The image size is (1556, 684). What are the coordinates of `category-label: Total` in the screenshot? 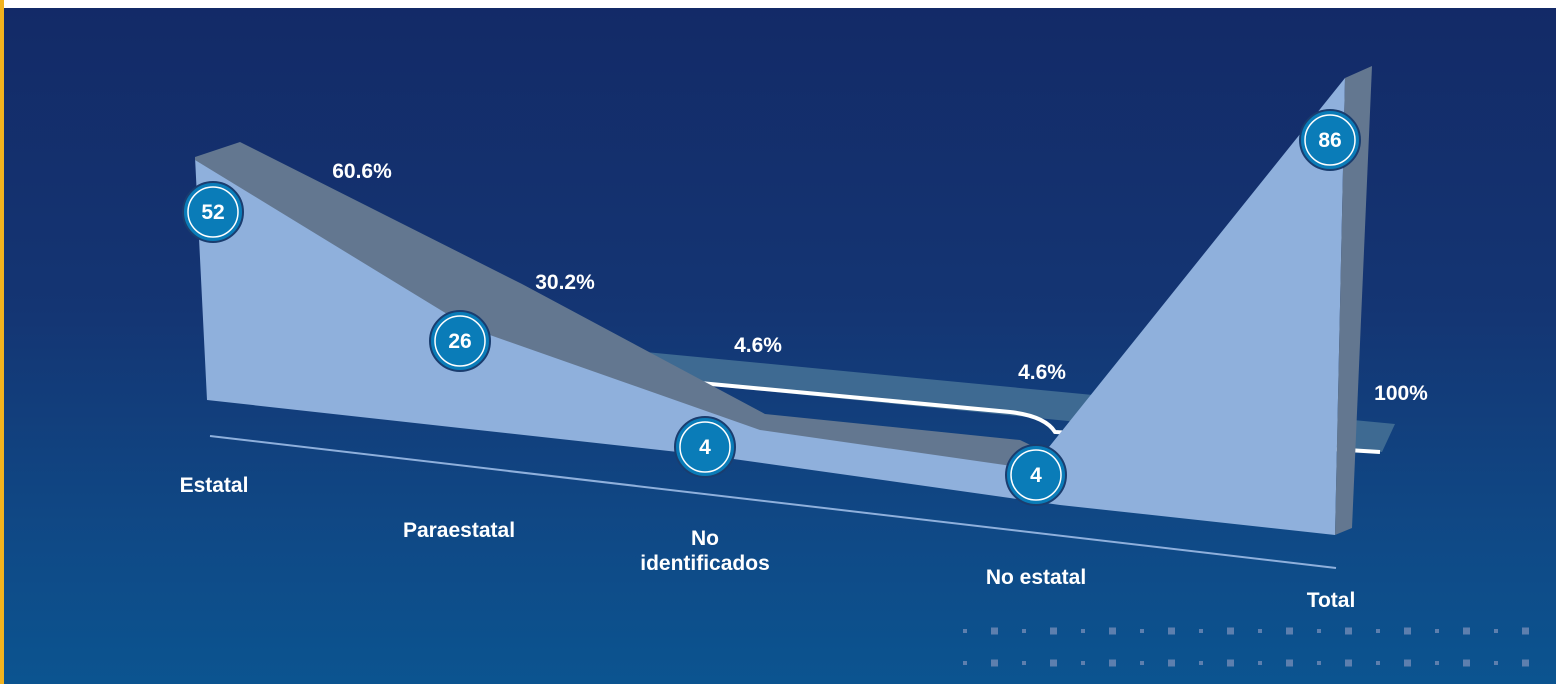 It's located at (1331, 600).